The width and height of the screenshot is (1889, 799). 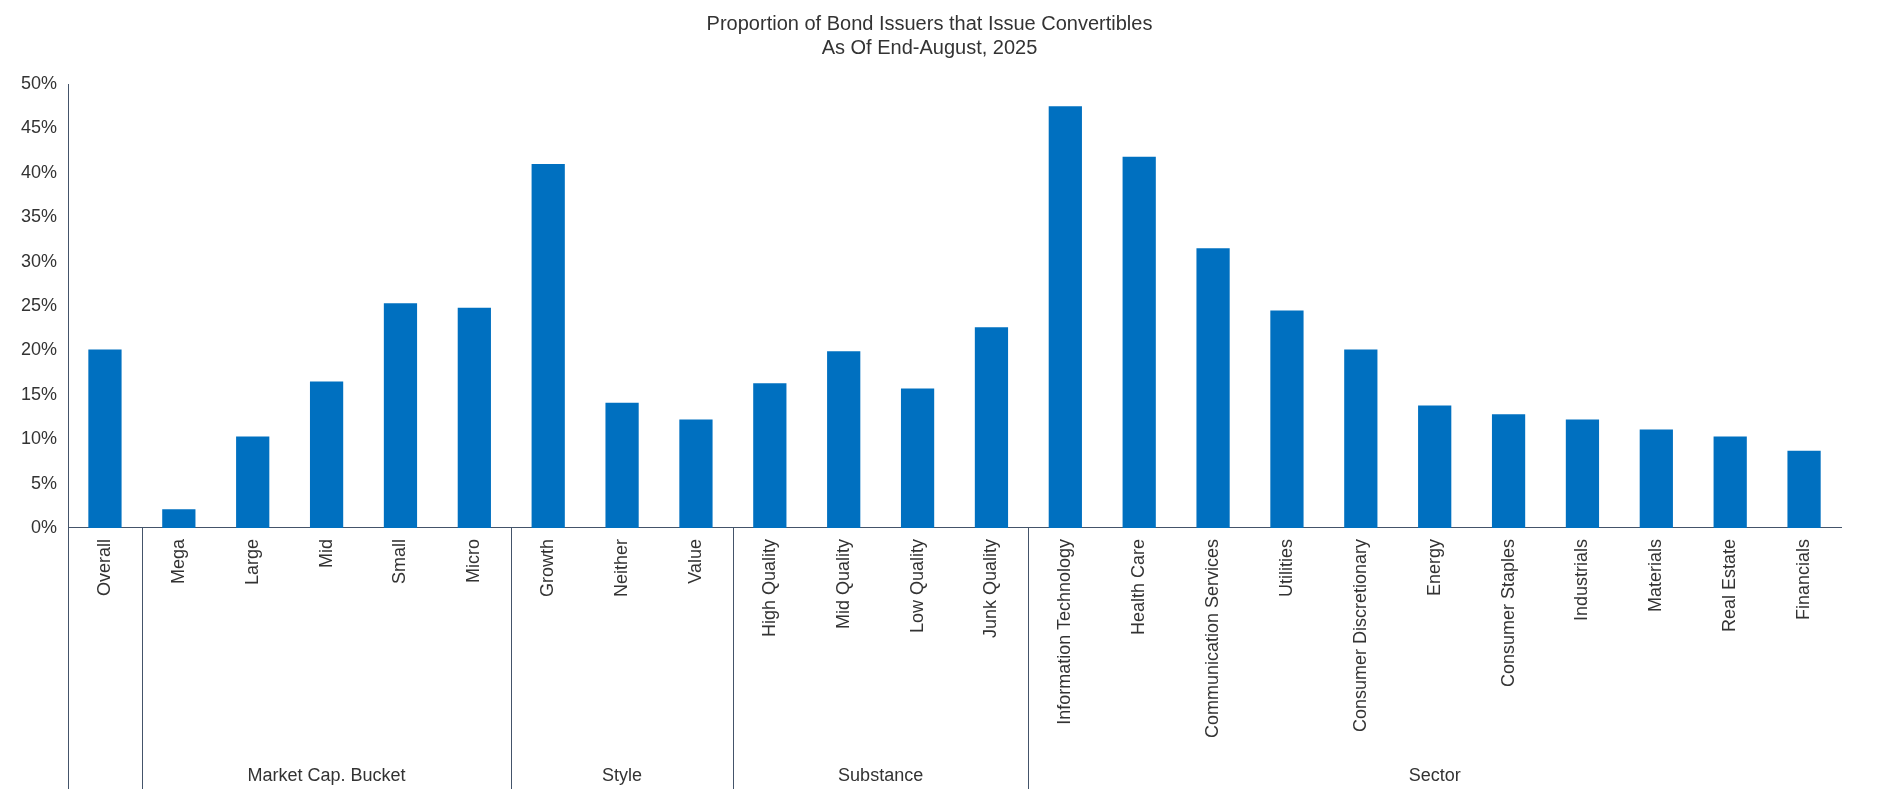 What do you see at coordinates (177, 560) in the screenshot?
I see `x-tick-label: Mega` at bounding box center [177, 560].